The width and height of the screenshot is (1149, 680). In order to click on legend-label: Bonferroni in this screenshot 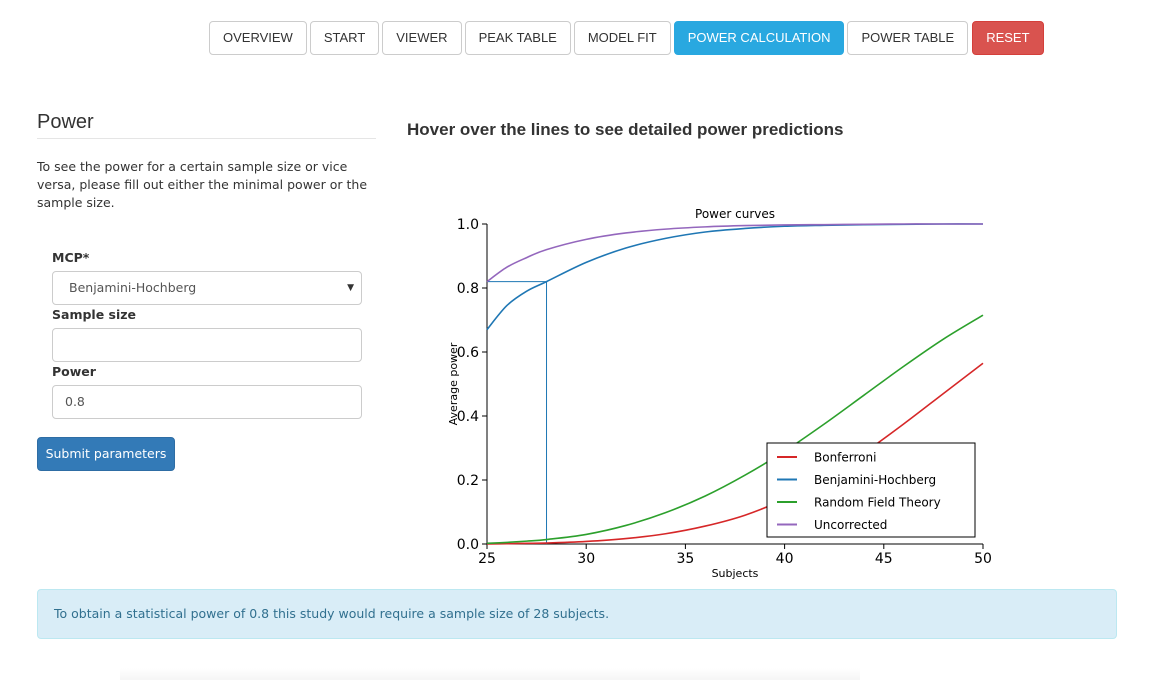, I will do `click(845, 458)`.